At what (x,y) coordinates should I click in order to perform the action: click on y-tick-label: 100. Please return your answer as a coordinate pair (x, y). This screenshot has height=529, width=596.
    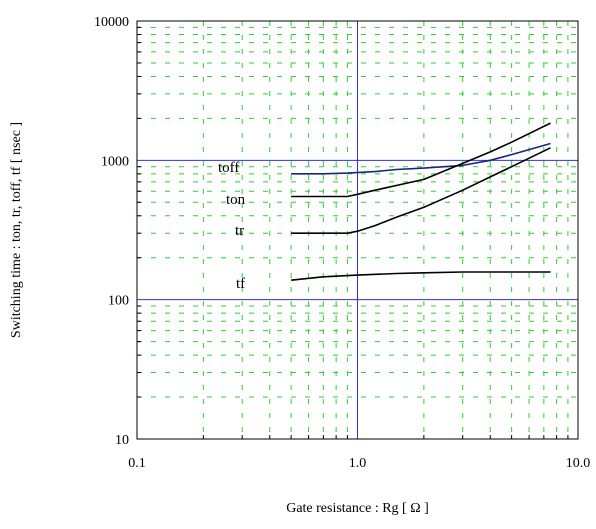
    Looking at the image, I should click on (118, 301).